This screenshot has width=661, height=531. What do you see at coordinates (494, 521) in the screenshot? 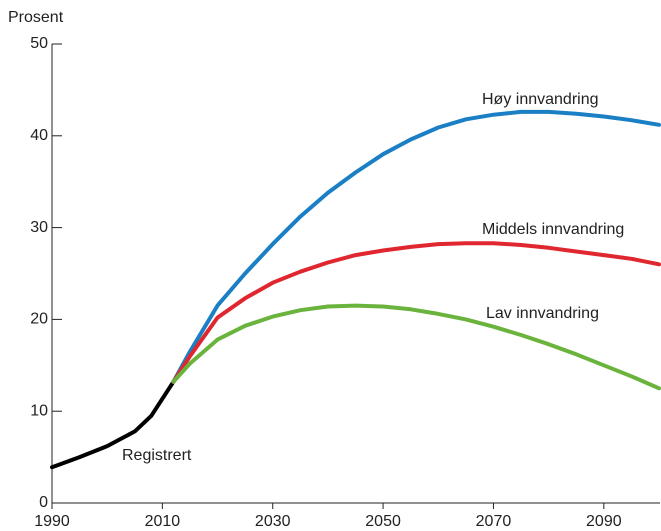
I see `x-tick-label: 2070` at bounding box center [494, 521].